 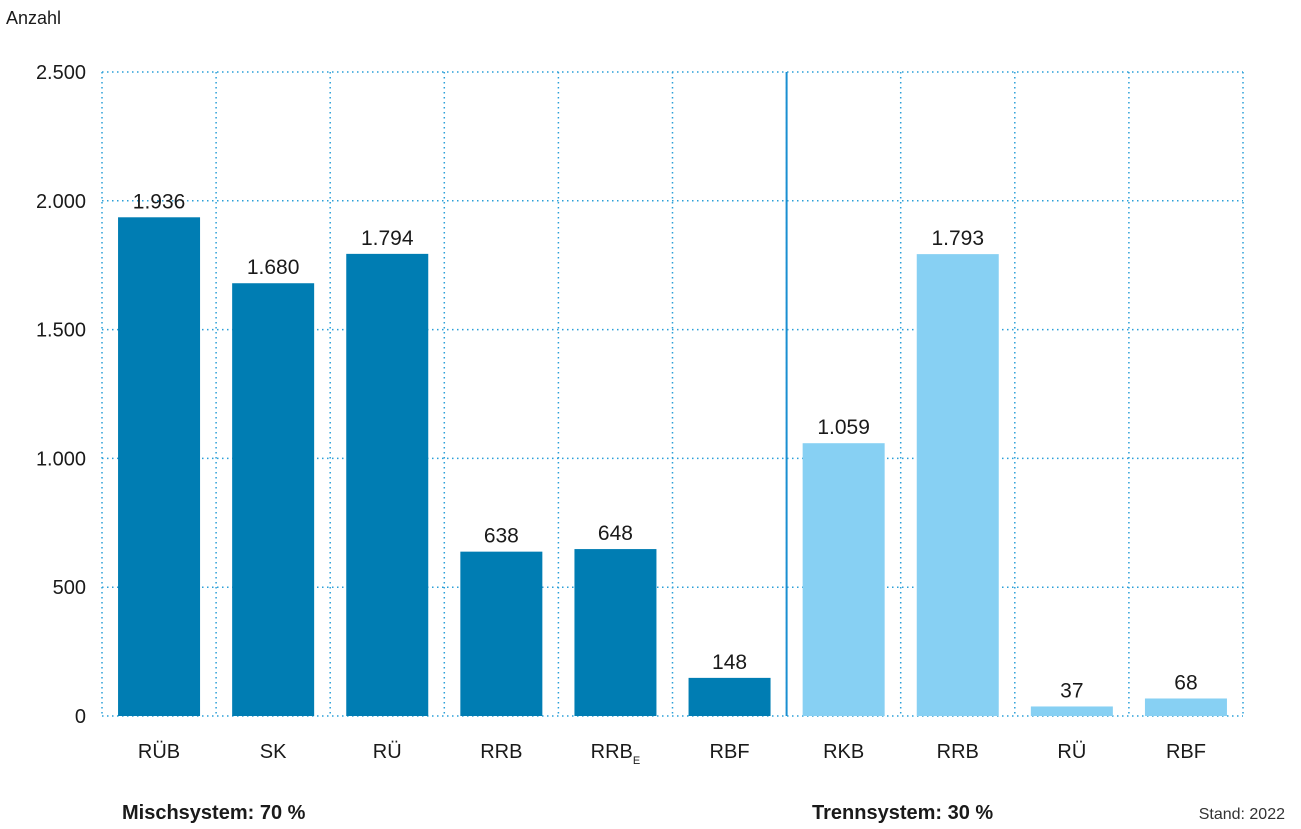 What do you see at coordinates (159, 752) in the screenshot?
I see `x-category-label: RÜB` at bounding box center [159, 752].